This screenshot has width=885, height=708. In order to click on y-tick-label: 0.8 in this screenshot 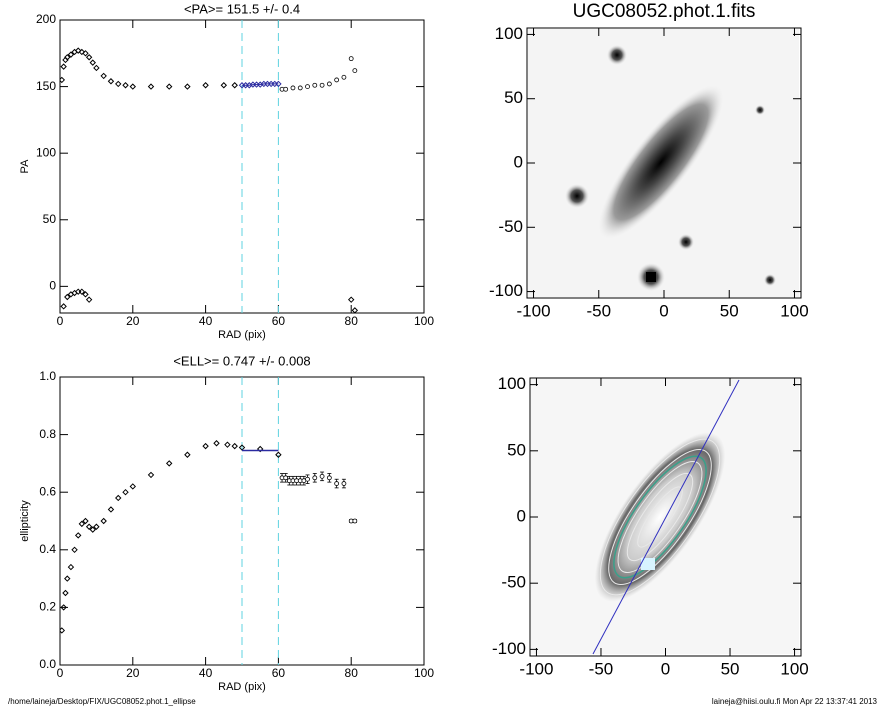, I will do `click(47, 434)`.